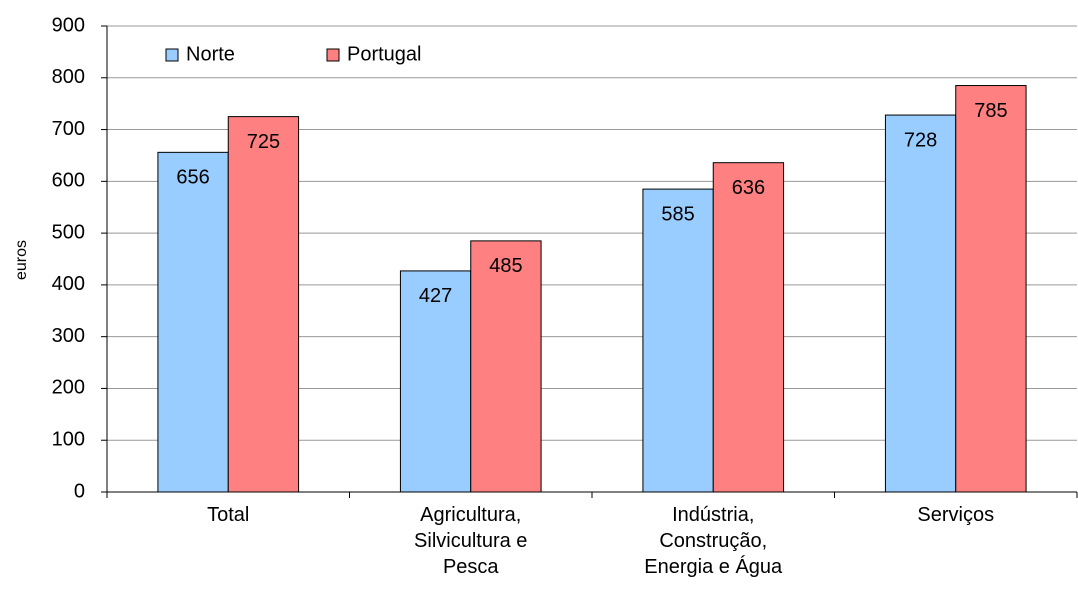 The height and width of the screenshot is (592, 1078). Describe the element at coordinates (920, 140) in the screenshot. I see `value-label: 728` at that location.